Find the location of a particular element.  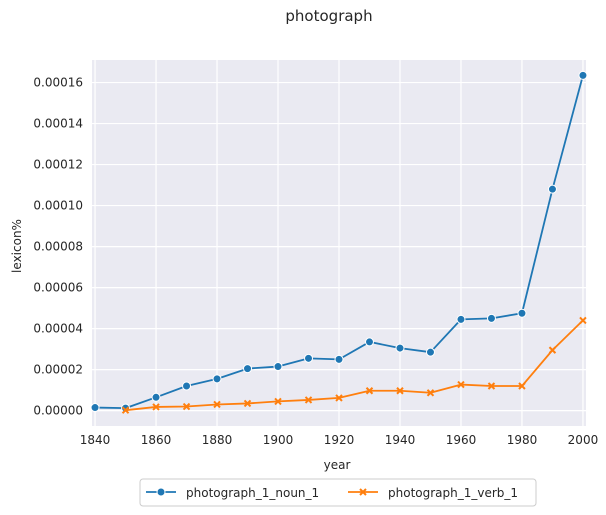

x-tick-label: 1980 is located at coordinates (522, 440).